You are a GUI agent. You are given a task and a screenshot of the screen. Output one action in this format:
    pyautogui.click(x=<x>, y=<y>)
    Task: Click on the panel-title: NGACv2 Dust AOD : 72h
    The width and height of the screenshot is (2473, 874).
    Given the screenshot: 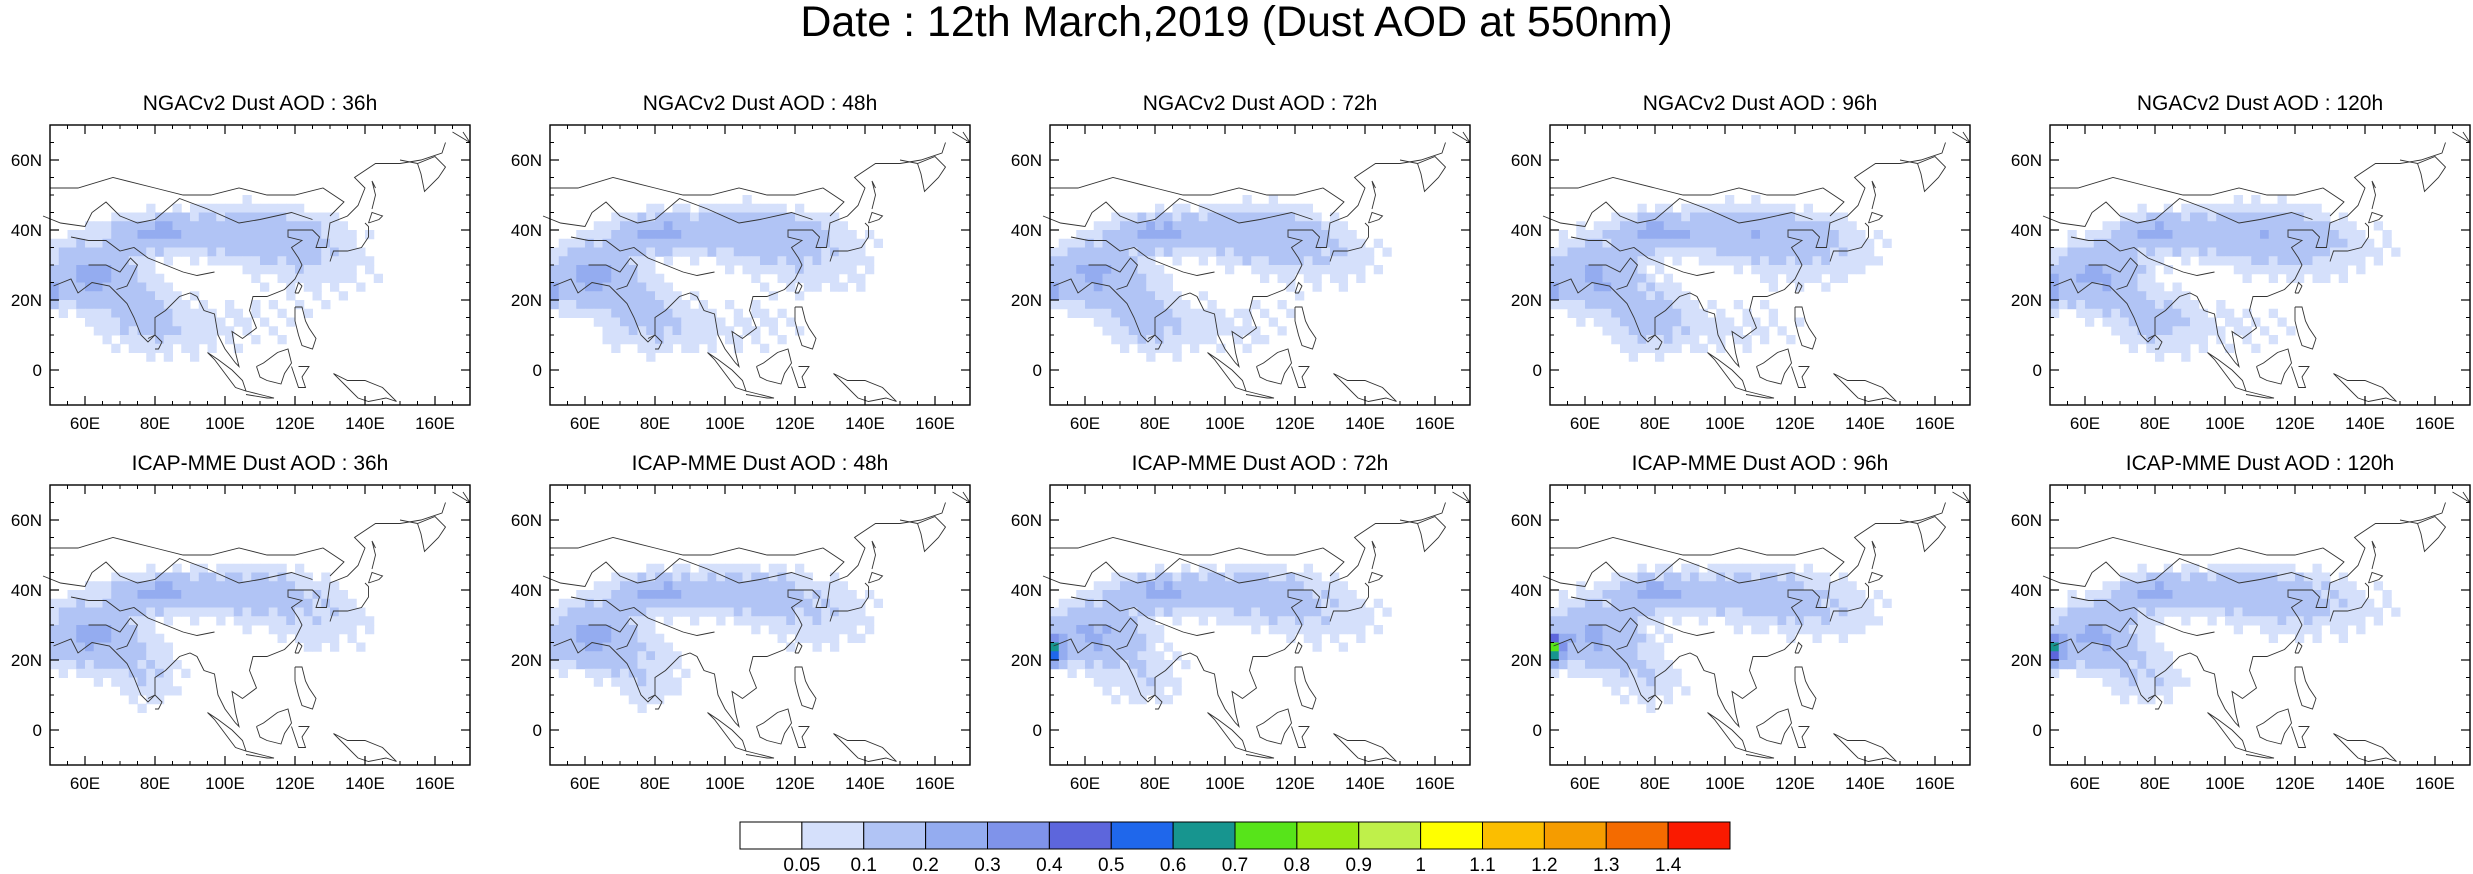 What is the action you would take?
    pyautogui.click(x=1260, y=103)
    